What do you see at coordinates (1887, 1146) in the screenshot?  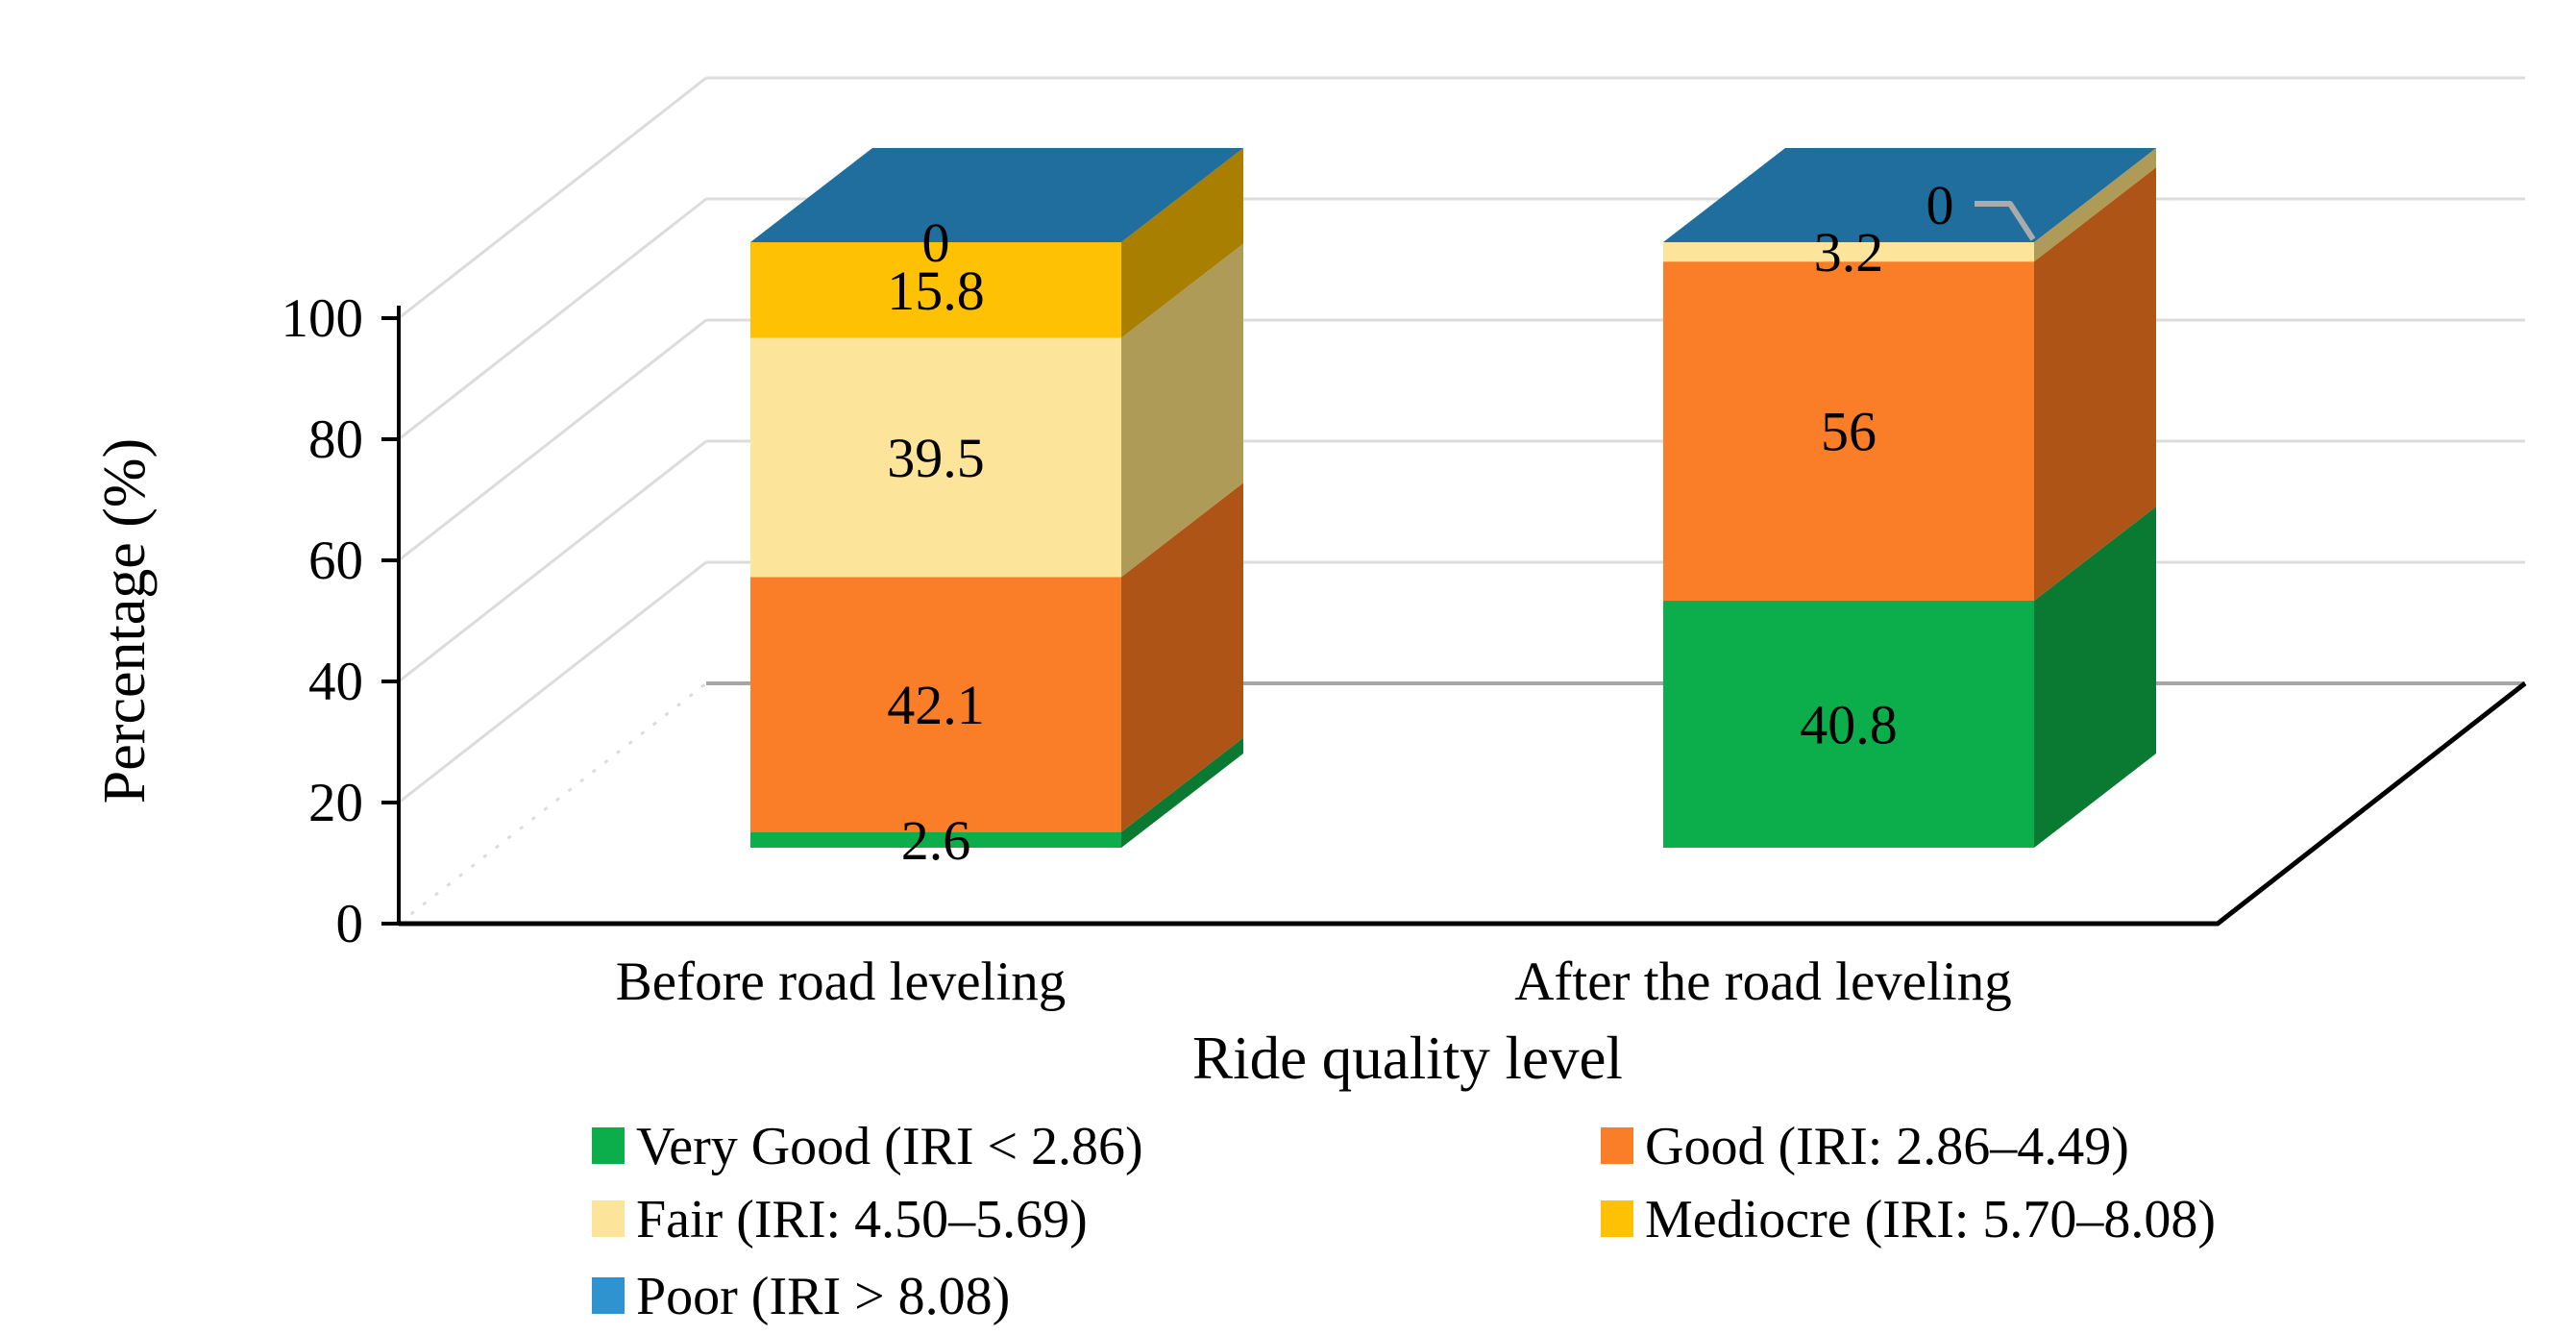 I see `legend-label: Good (IRI: 2.86–4.49)` at bounding box center [1887, 1146].